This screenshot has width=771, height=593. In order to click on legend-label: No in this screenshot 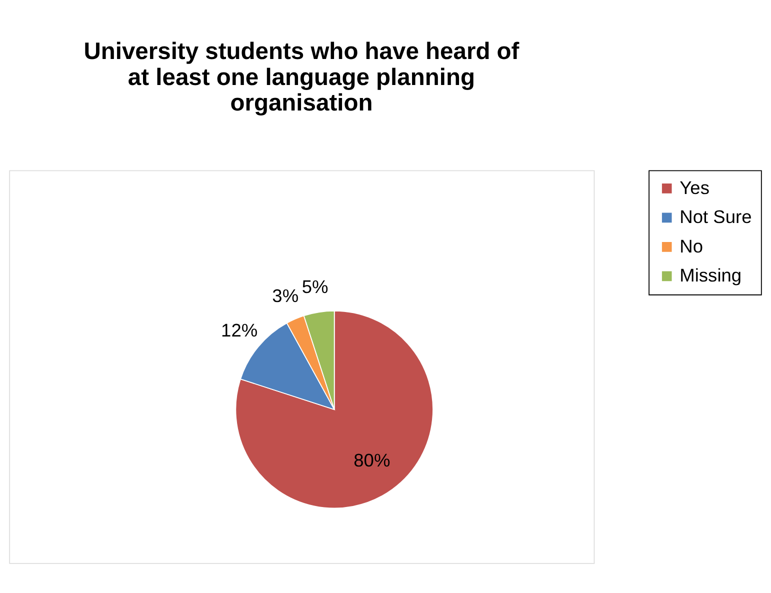, I will do `click(692, 245)`.